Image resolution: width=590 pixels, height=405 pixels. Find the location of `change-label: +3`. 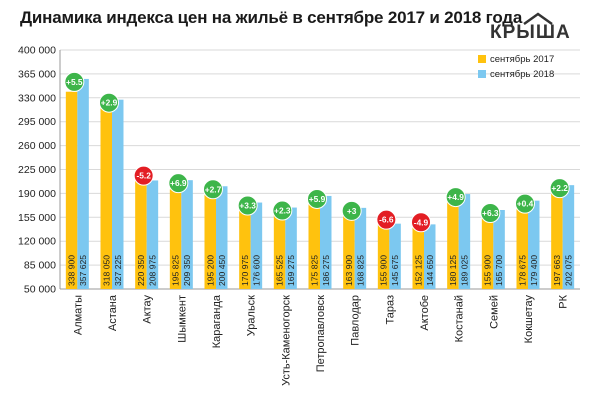

change-label: +3 is located at coordinates (352, 211).